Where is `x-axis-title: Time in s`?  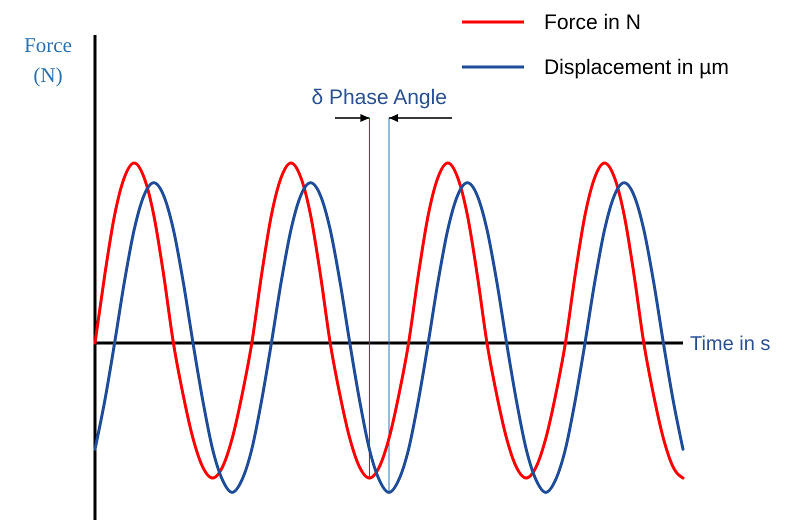
x-axis-title: Time in s is located at coordinates (730, 344).